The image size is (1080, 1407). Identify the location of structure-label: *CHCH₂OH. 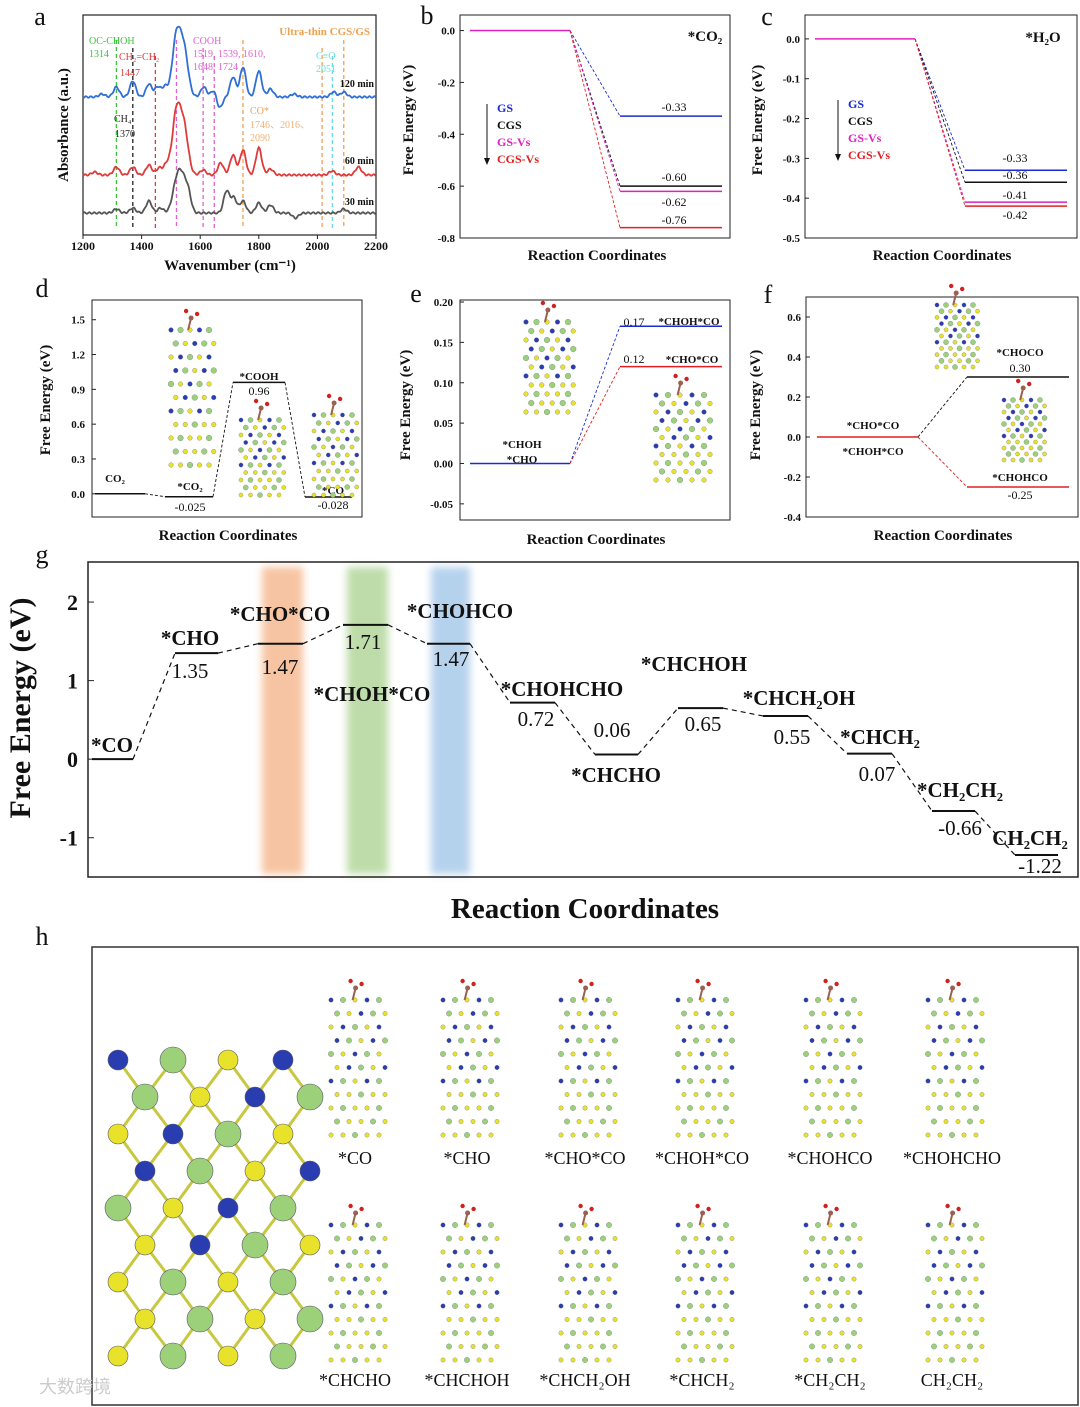
(584, 1380).